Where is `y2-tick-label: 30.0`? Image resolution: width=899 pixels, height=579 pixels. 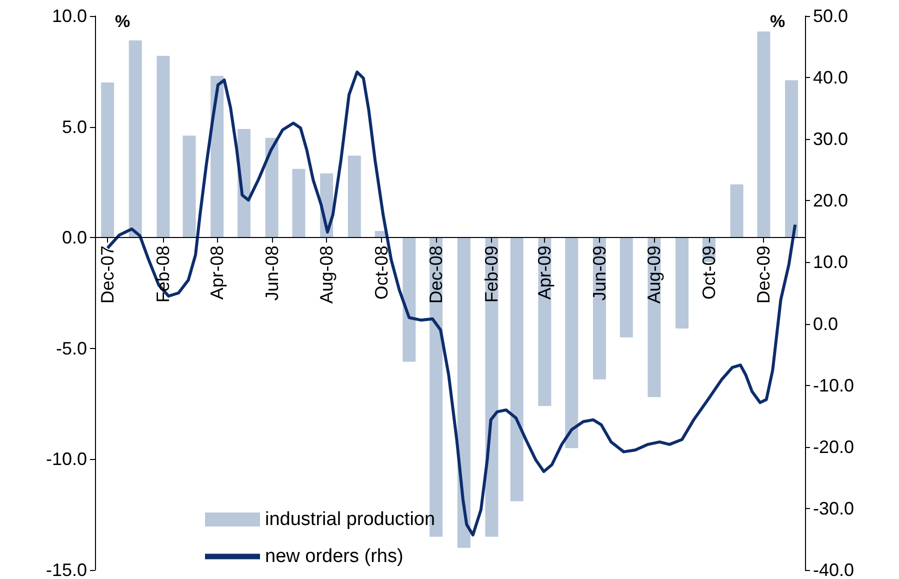
y2-tick-label: 30.0 is located at coordinates (830, 139).